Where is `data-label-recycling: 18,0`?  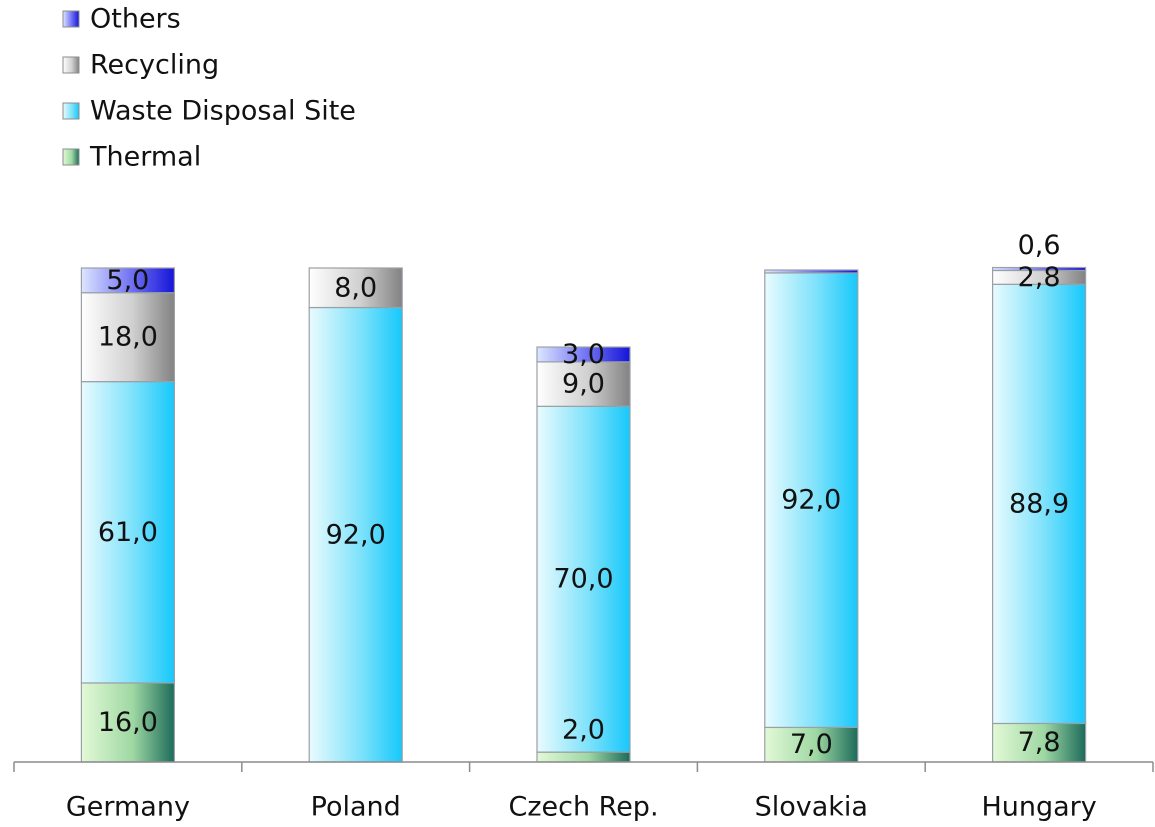 data-label-recycling: 18,0 is located at coordinates (128, 337).